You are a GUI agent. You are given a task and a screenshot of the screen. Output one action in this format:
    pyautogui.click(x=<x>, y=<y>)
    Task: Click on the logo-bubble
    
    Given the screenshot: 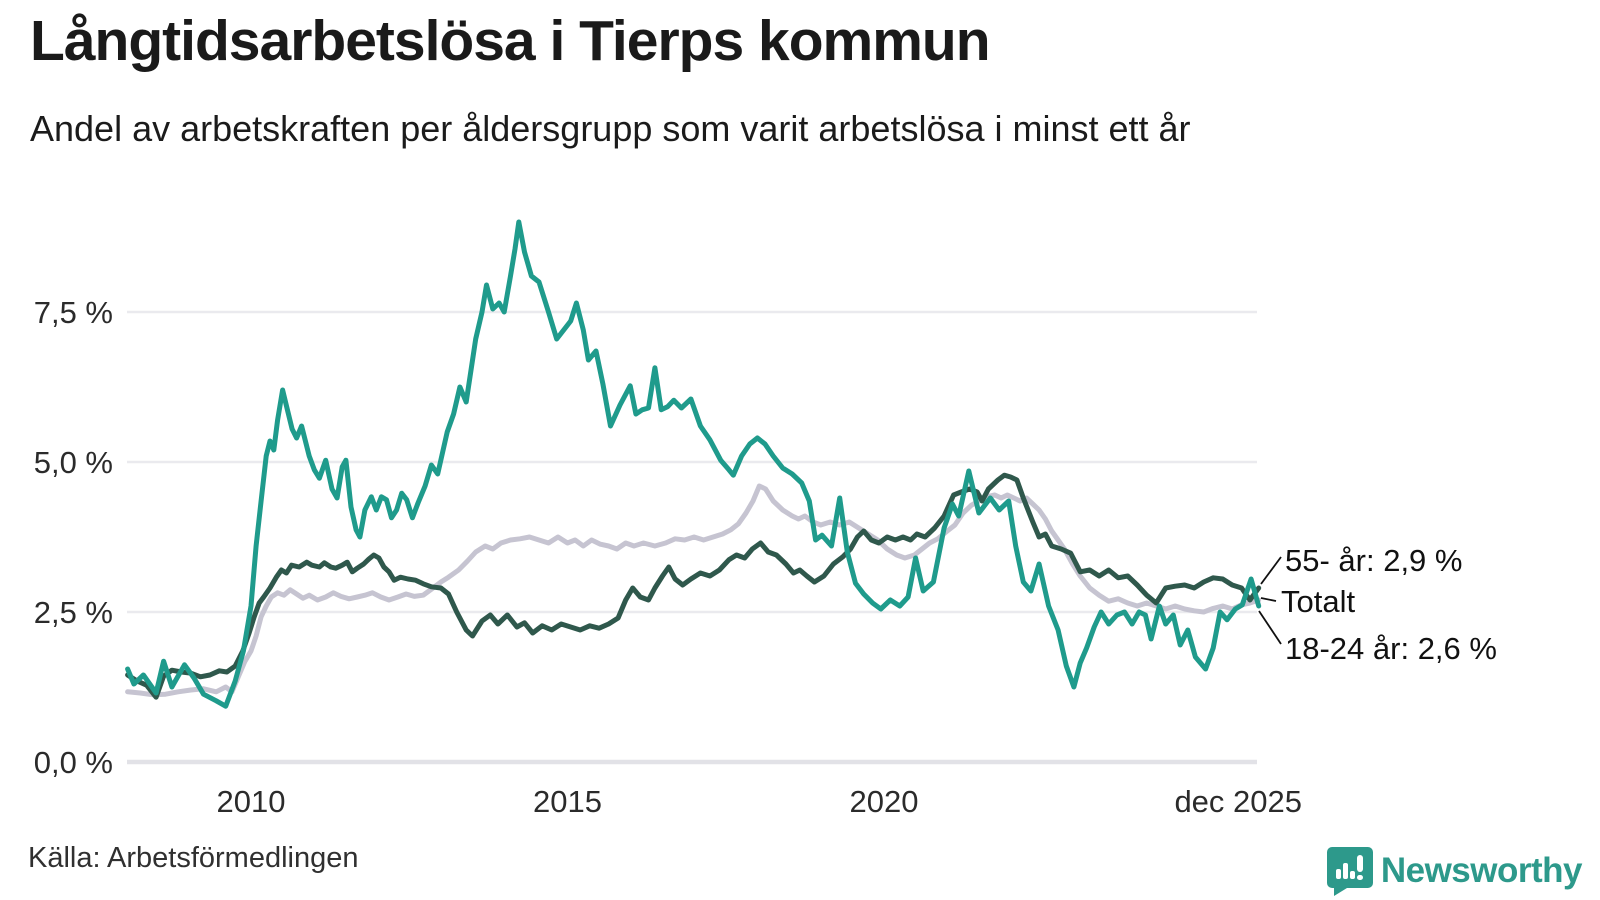 What is the action you would take?
    pyautogui.click(x=1349, y=871)
    